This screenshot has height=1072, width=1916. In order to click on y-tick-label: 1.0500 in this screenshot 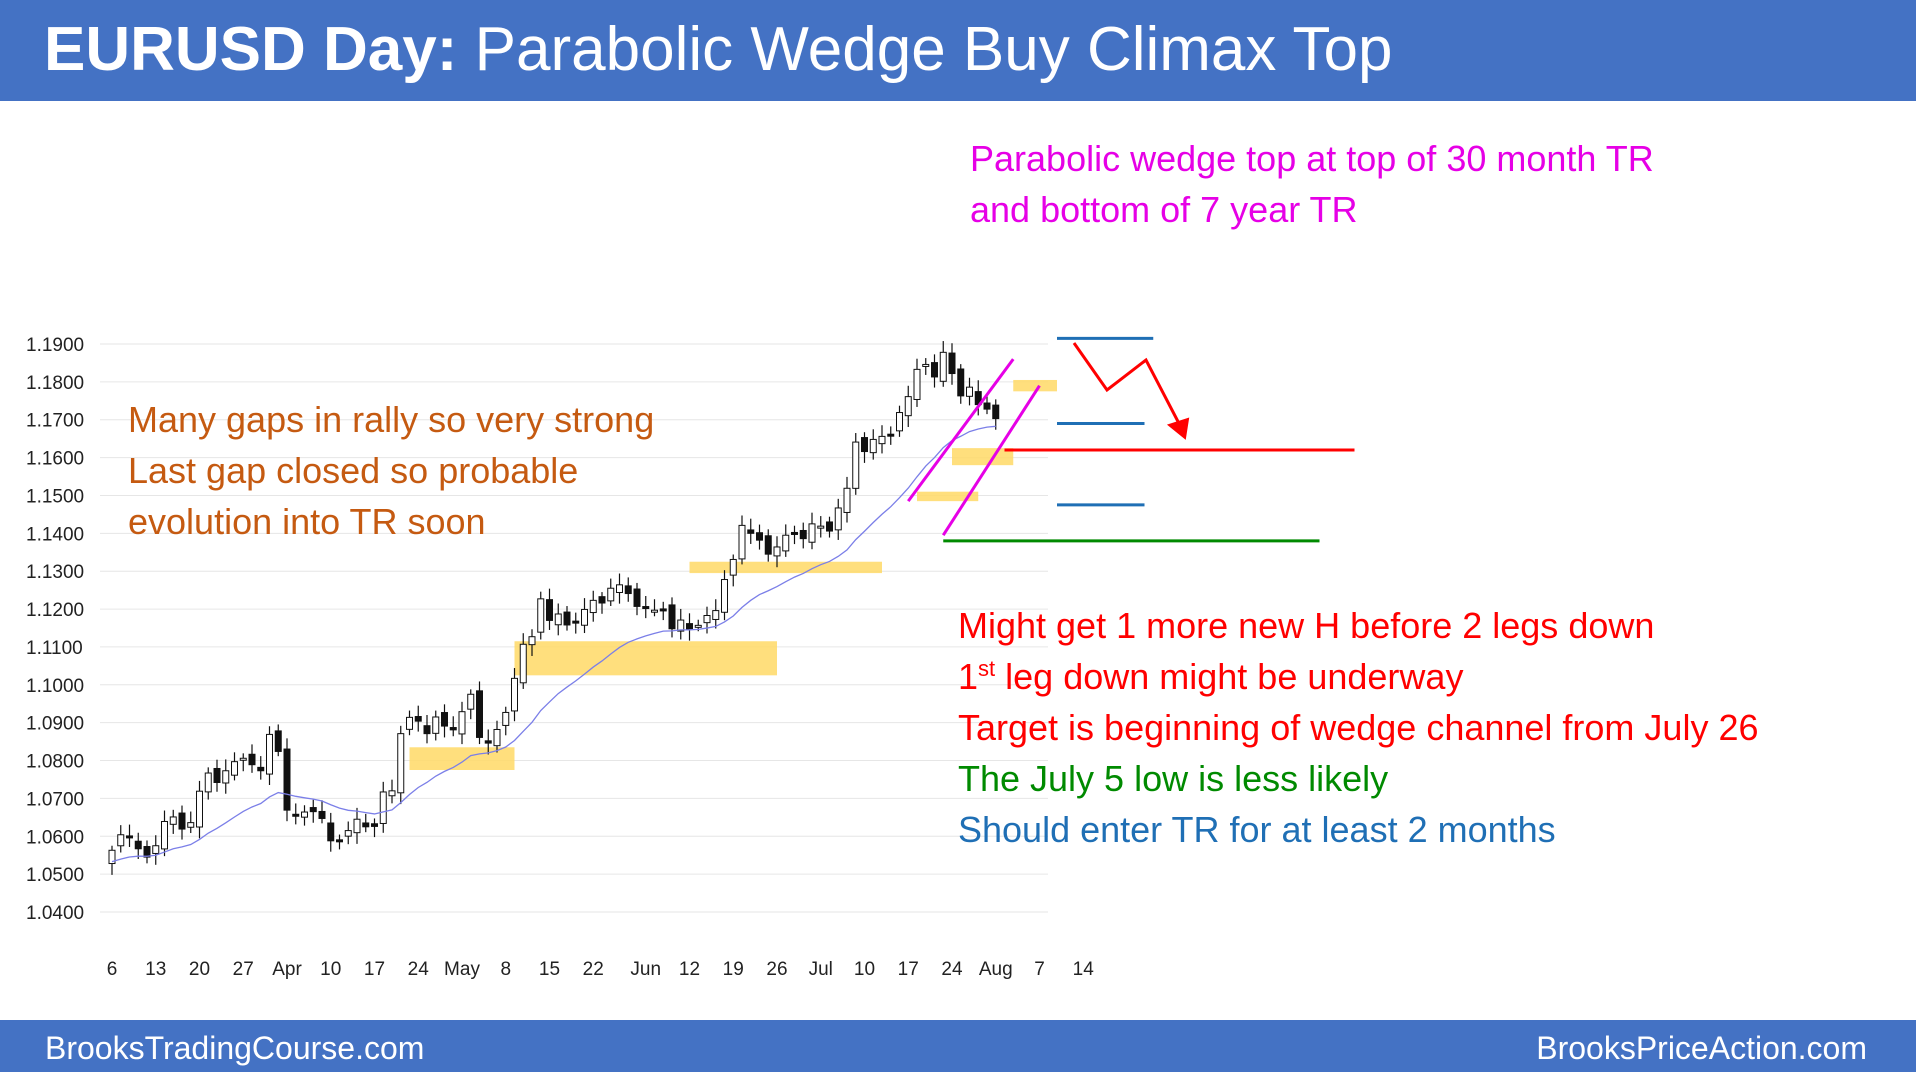, I will do `click(55, 875)`.